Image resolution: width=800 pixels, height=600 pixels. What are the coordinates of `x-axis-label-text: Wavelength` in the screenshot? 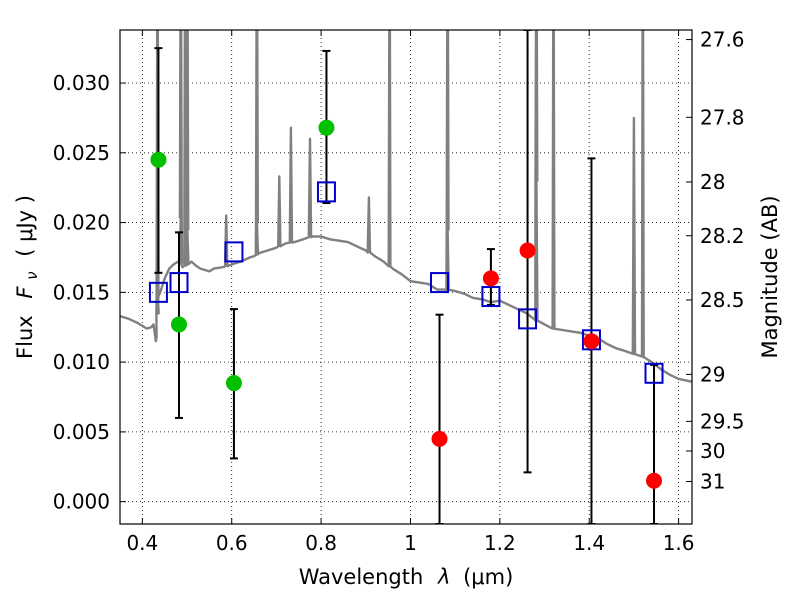 It's located at (361, 577).